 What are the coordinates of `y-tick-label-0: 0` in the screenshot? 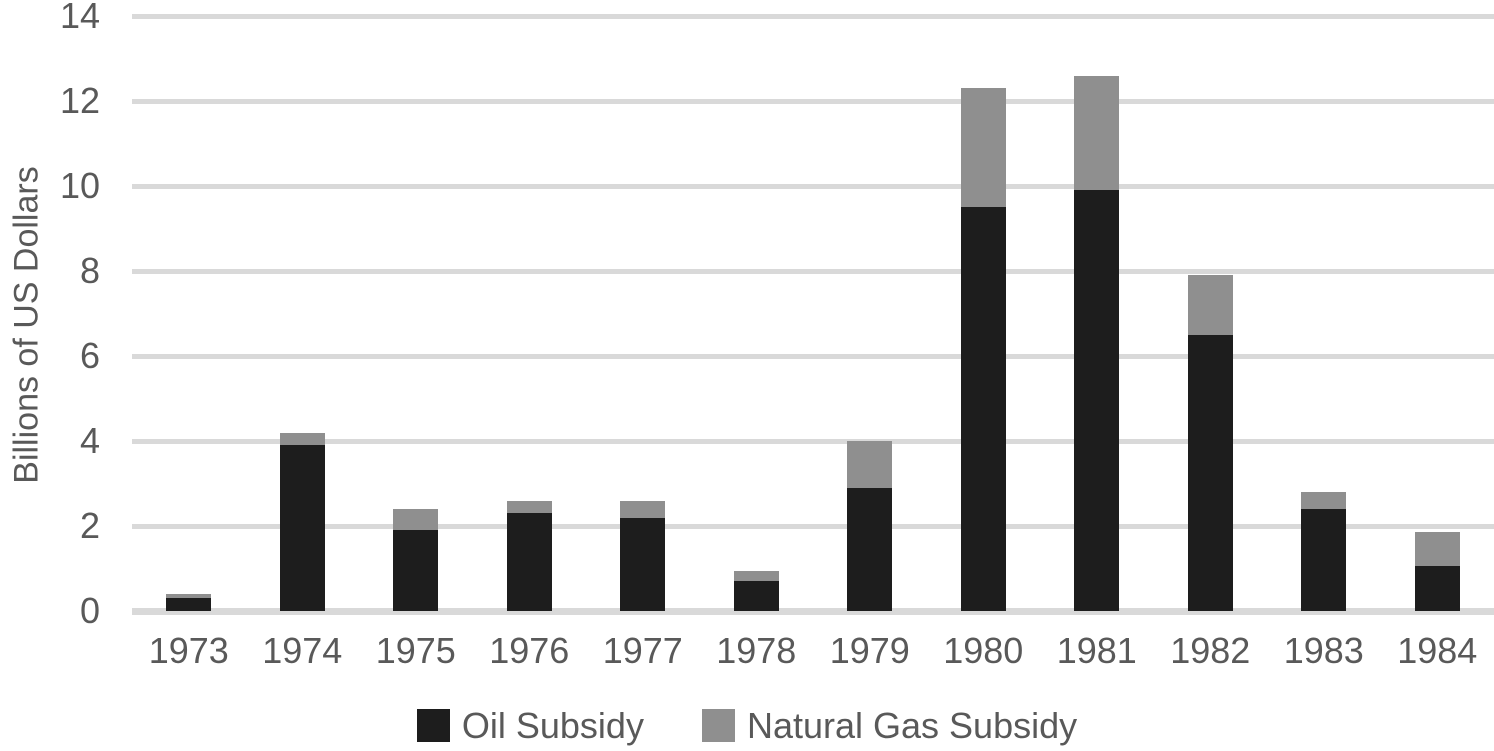 It's located at (89, 610).